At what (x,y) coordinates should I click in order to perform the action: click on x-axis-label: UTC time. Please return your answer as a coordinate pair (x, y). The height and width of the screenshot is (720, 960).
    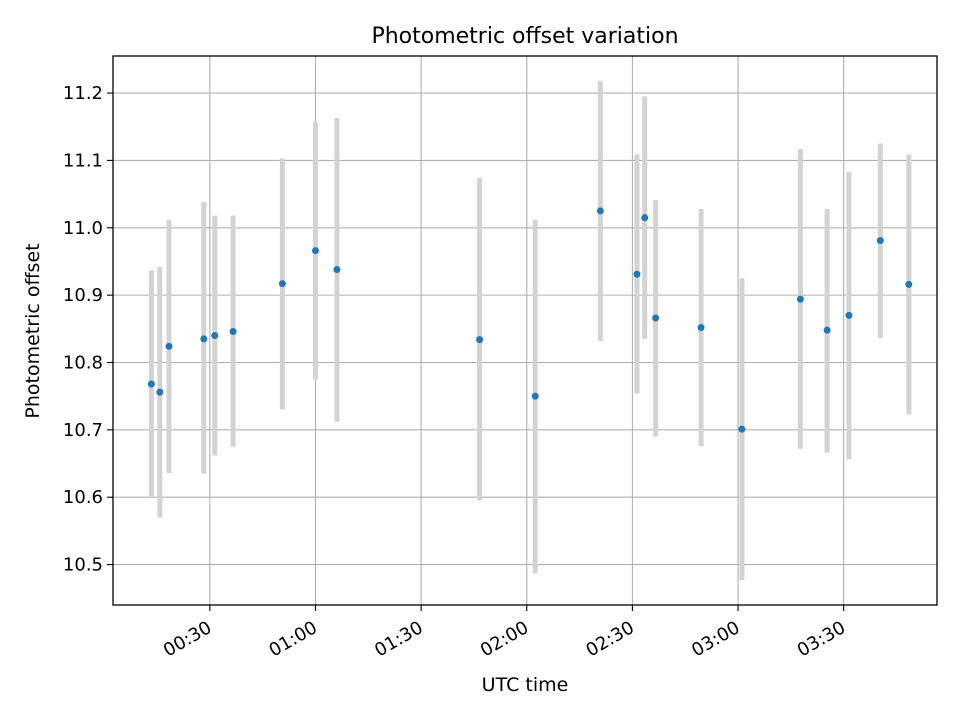
    Looking at the image, I should click on (525, 685).